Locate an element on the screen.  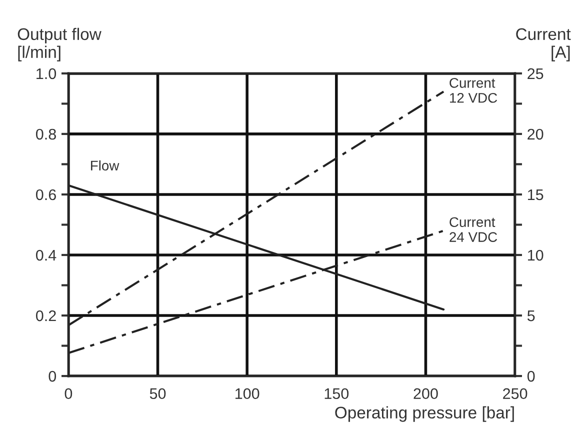
series-label: Current 12 VDC is located at coordinates (474, 90).